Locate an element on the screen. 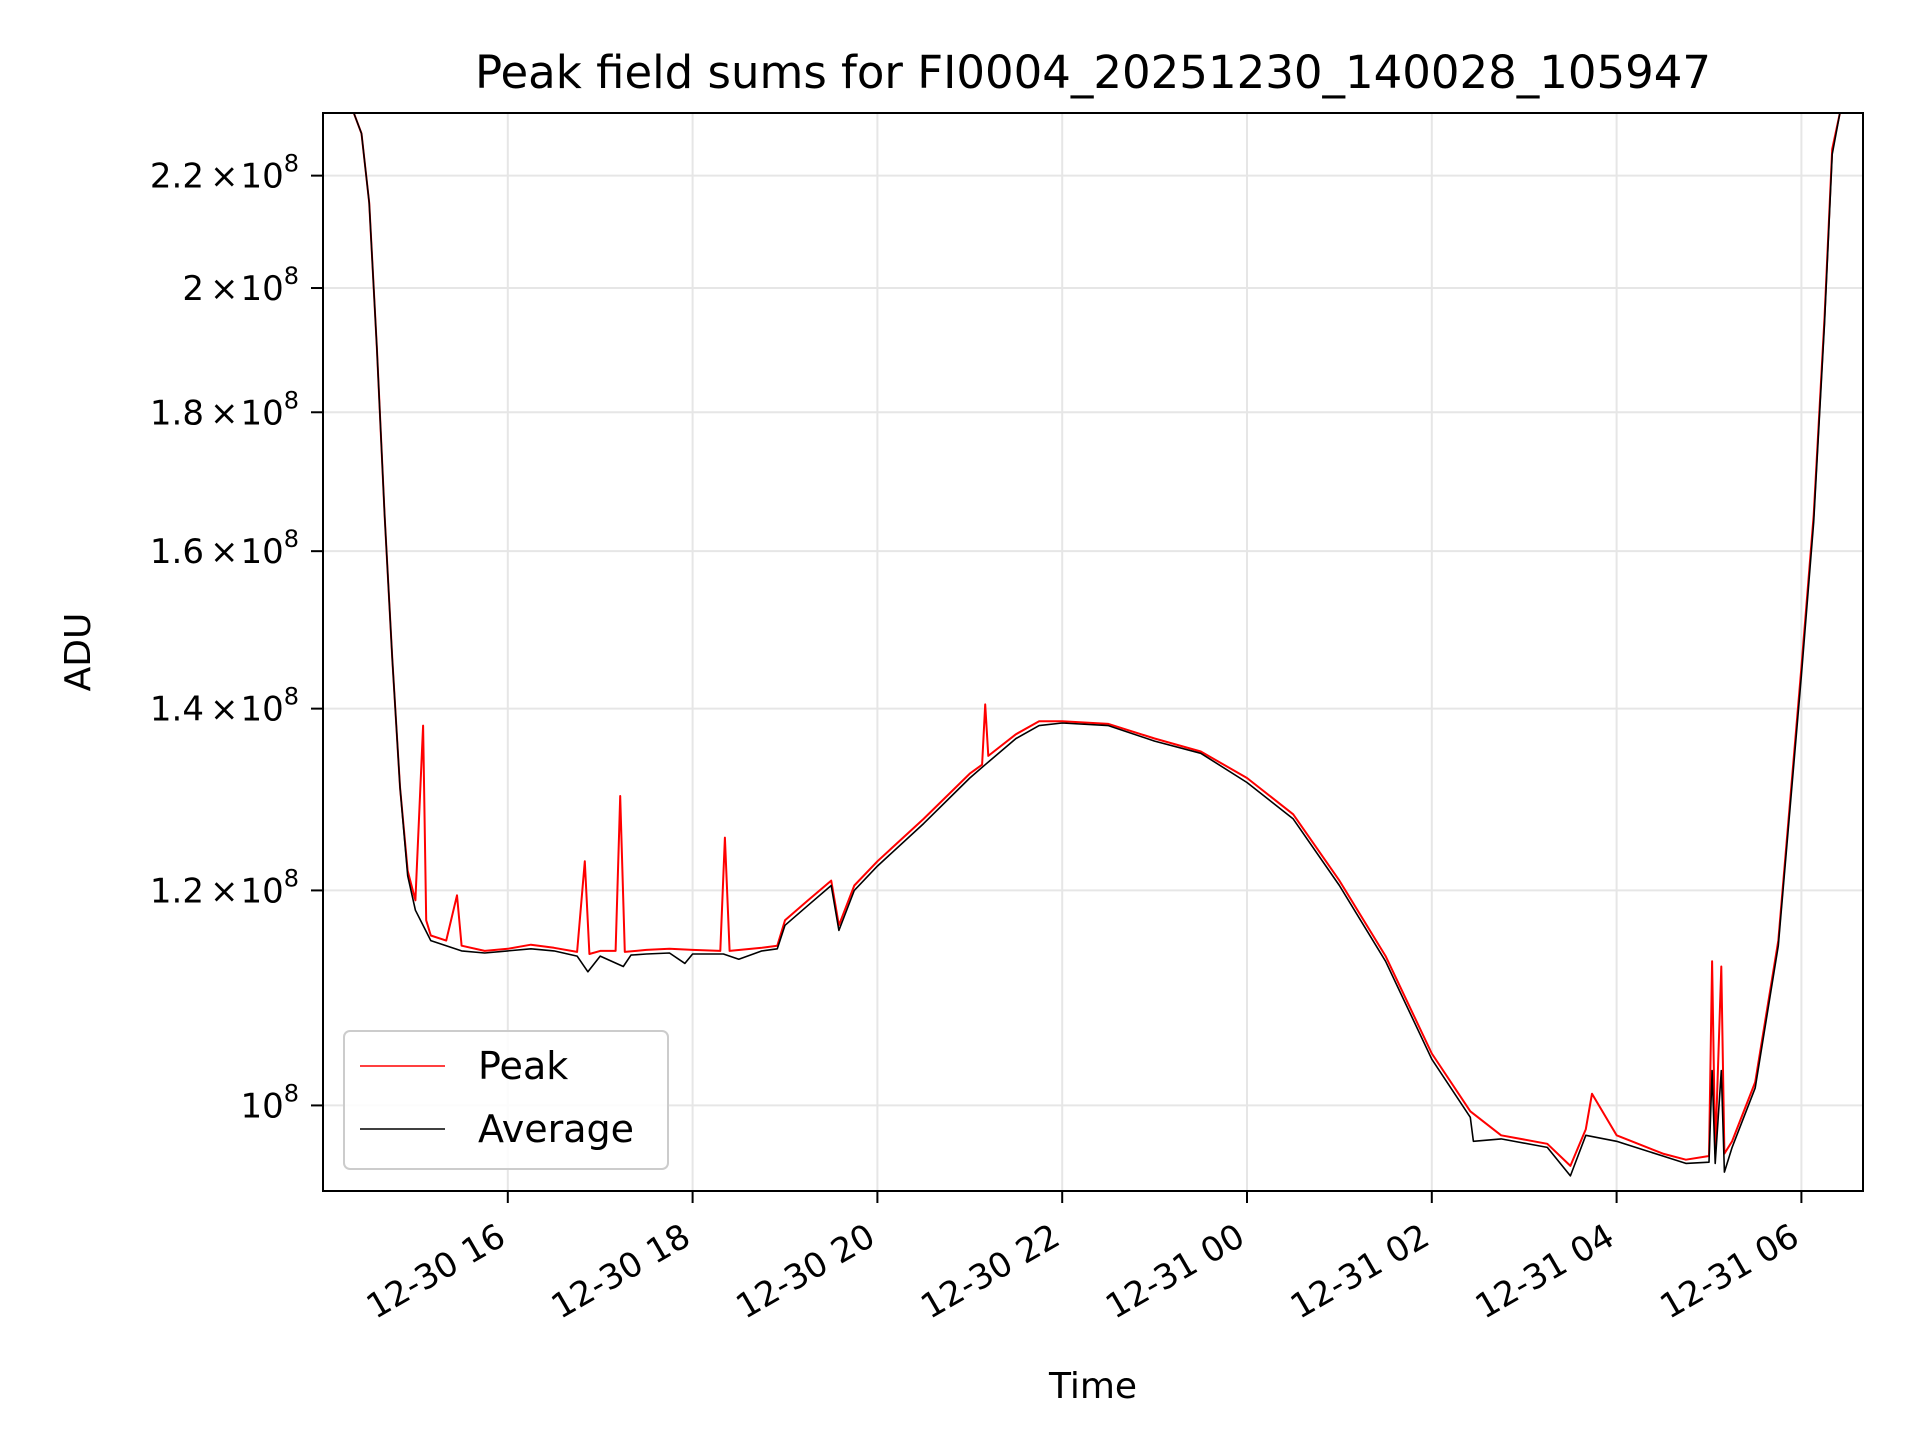  x-axis-label: Time is located at coordinates (1092, 1386).